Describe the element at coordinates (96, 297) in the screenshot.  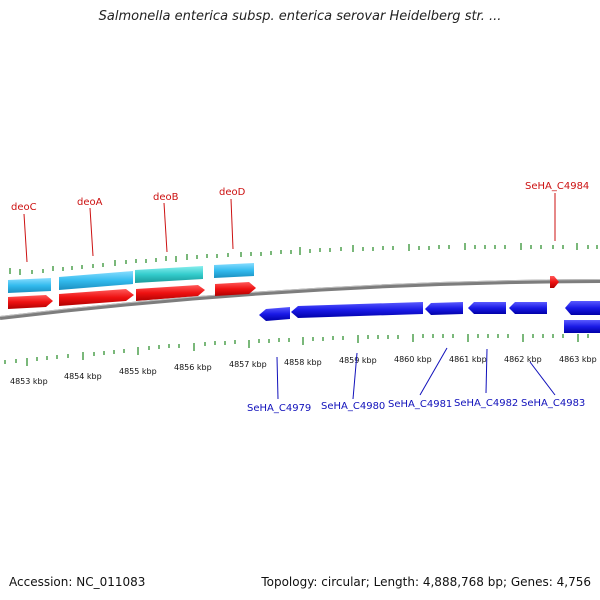
I see `gene-deoA` at that location.